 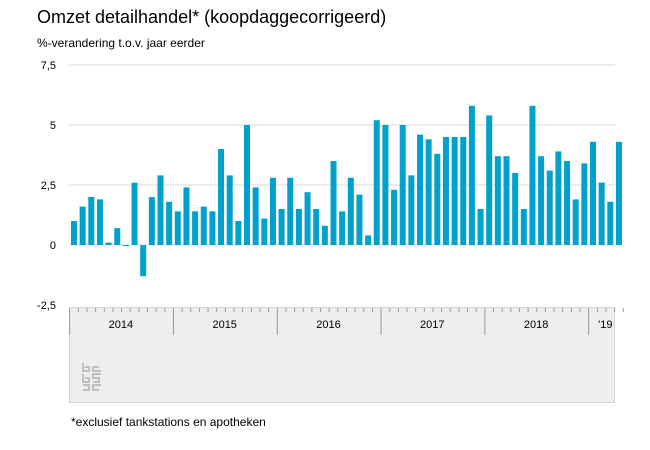 I want to click on y-axis-ticks: 7,5 5 2,5 0 -2,5, so click(x=46, y=186).